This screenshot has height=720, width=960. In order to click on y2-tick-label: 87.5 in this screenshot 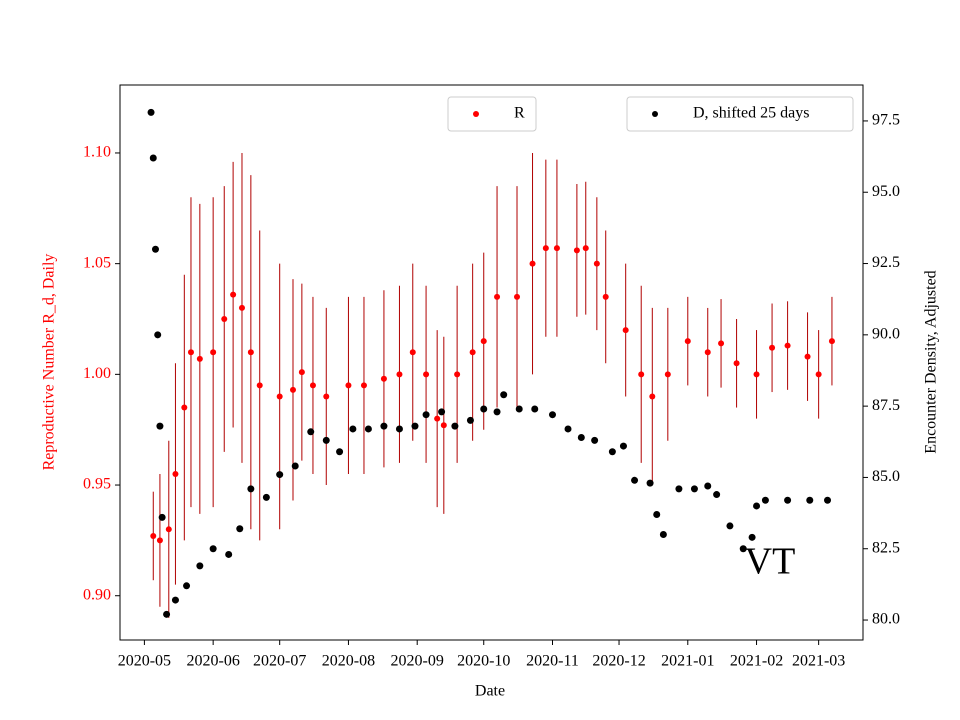, I will do `click(886, 405)`.